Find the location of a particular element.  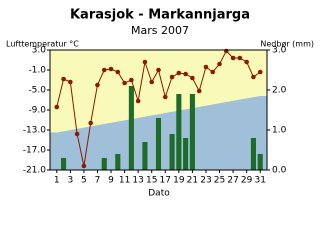

x-tick-label: 1 is located at coordinates (57, 181).